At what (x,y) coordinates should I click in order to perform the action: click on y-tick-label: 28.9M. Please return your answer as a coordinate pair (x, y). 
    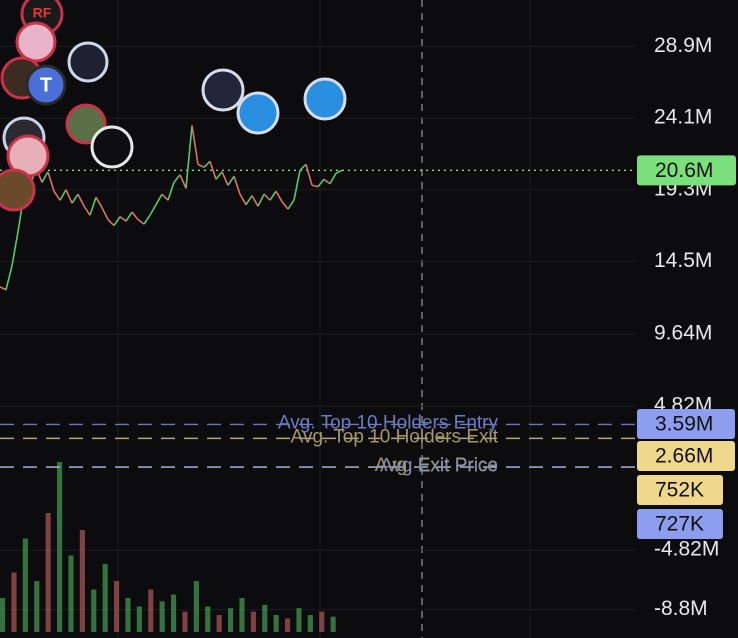
    Looking at the image, I should click on (683, 45).